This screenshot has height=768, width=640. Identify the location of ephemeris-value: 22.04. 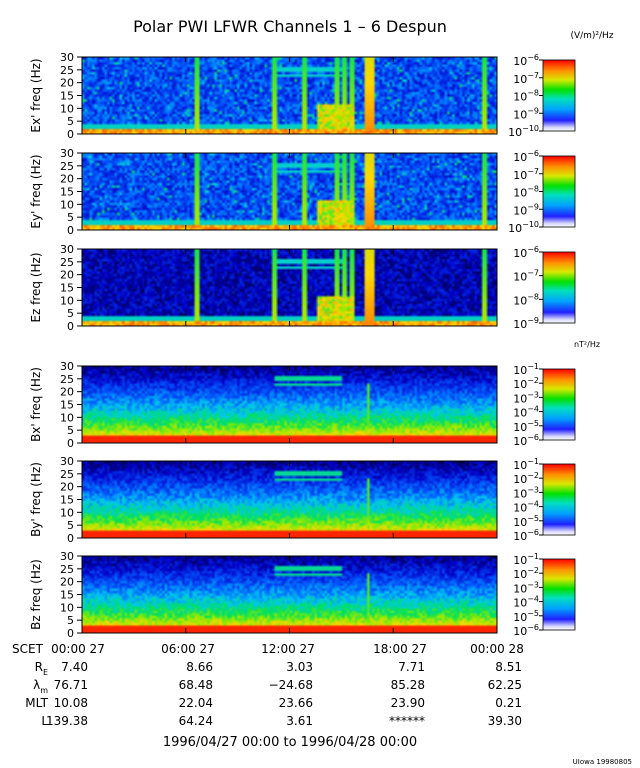
(196, 703).